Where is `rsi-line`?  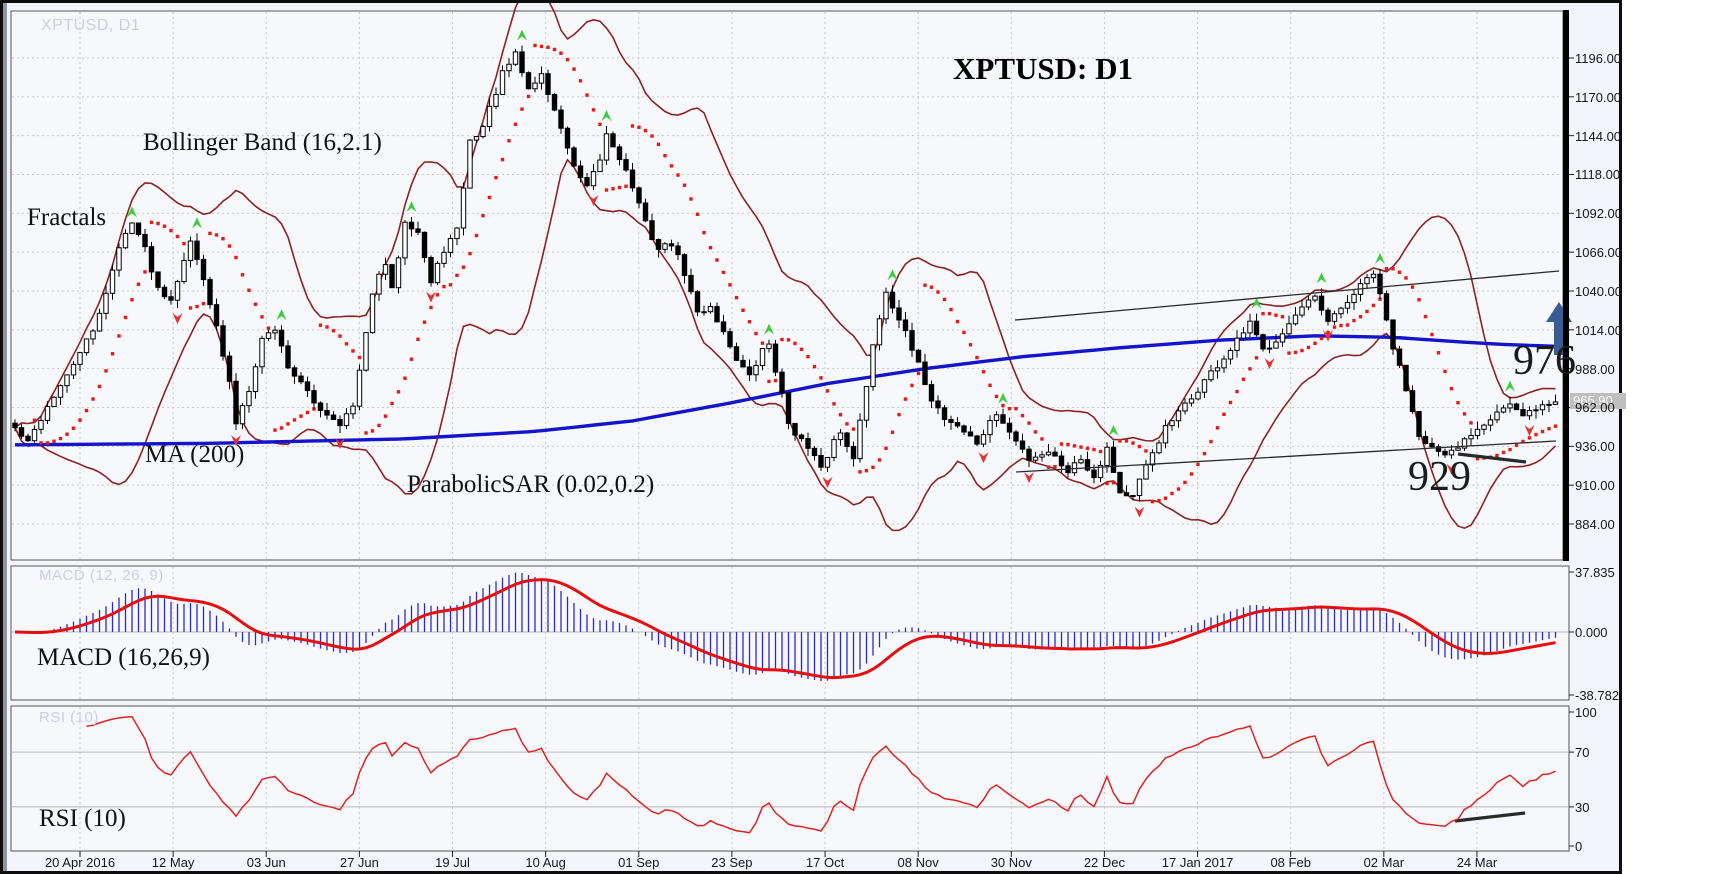
rsi-line is located at coordinates (821, 774).